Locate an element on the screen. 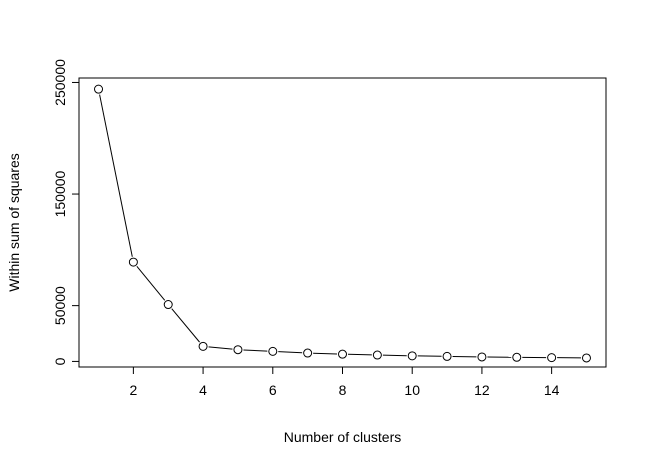 This screenshot has width=647, height=466. x-axis: 2 4 6 8 10 12 14 is located at coordinates (344, 382).